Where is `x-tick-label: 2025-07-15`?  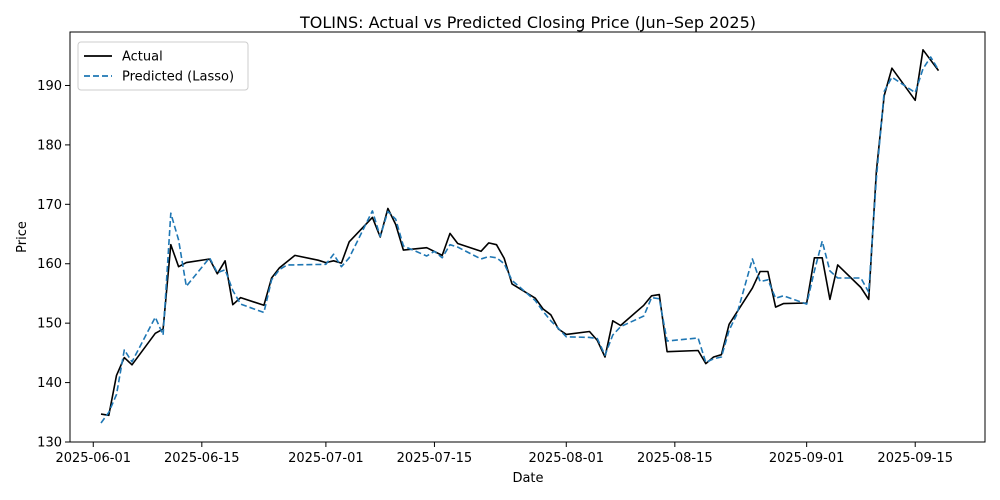
x-tick-label: 2025-07-15 is located at coordinates (435, 458).